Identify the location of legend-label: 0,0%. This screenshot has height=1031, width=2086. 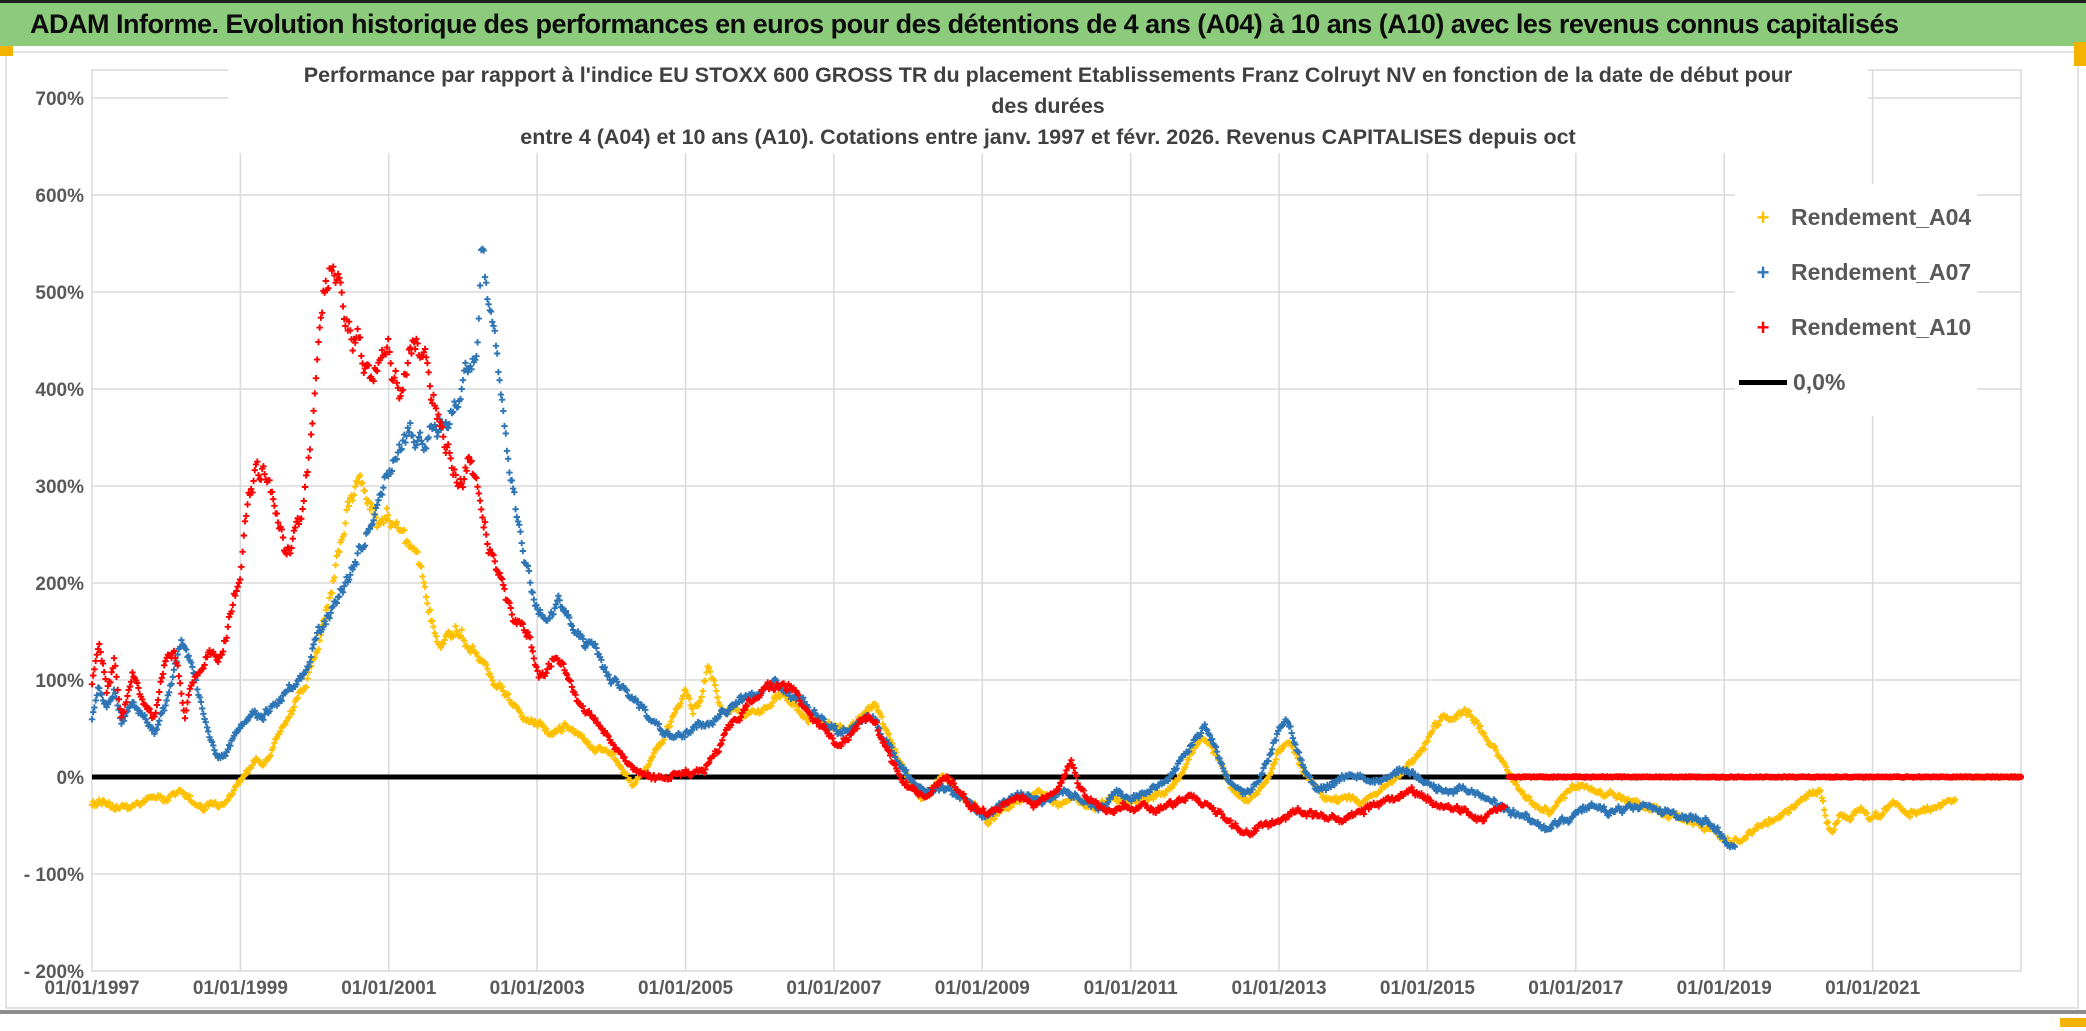
(1819, 382).